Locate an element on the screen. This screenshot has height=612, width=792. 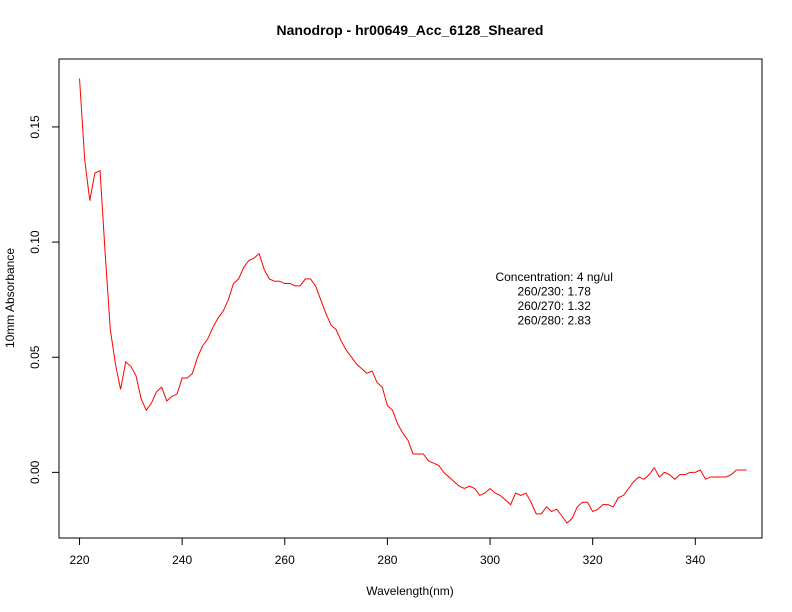
y-axis-label: 10mm Absorbance is located at coordinates (10, 298).